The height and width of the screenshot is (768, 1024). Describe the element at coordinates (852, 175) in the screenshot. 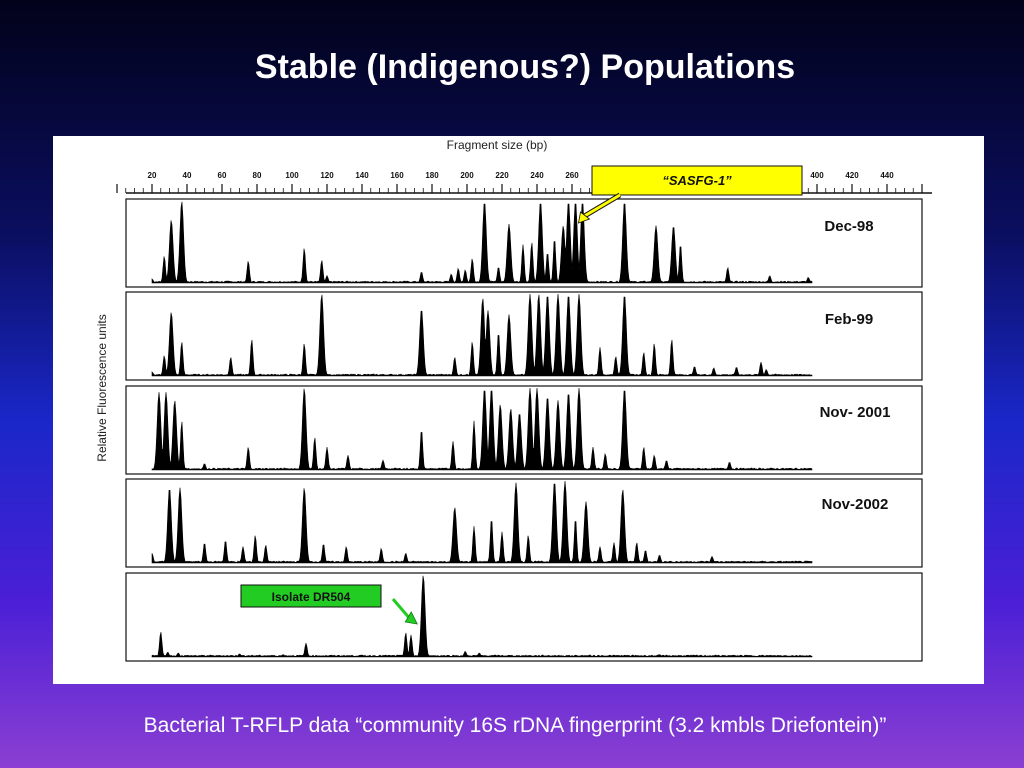

I see `x-tick-label: 420` at that location.